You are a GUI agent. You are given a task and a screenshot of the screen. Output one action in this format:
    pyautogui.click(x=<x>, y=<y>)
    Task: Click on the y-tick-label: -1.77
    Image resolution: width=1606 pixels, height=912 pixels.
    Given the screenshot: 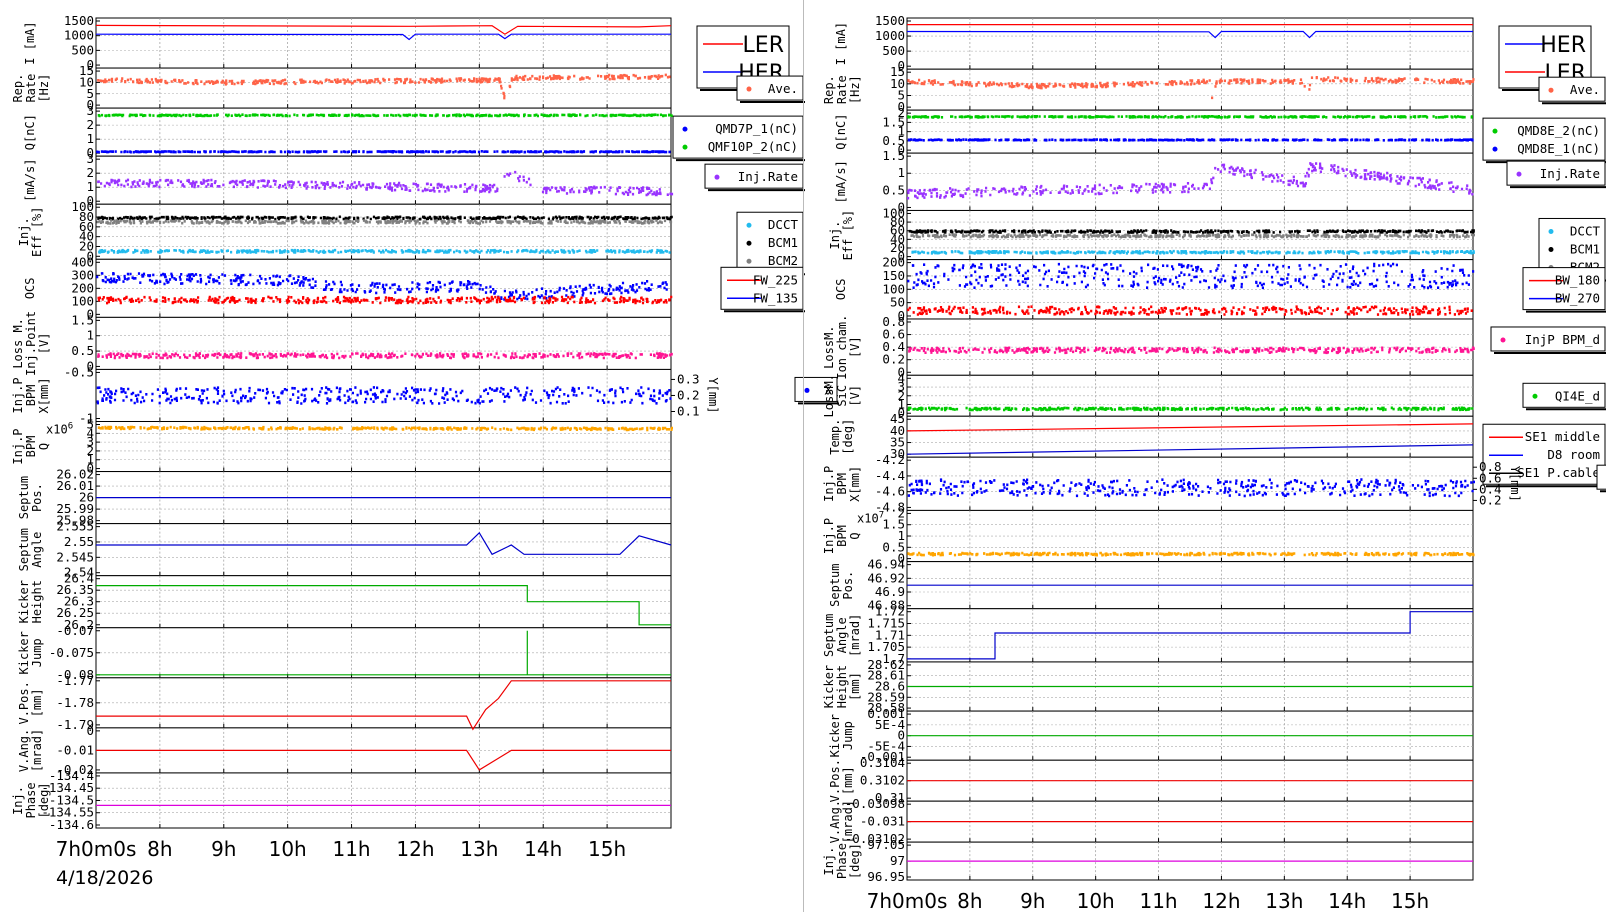 What is the action you would take?
    pyautogui.click(x=75, y=680)
    